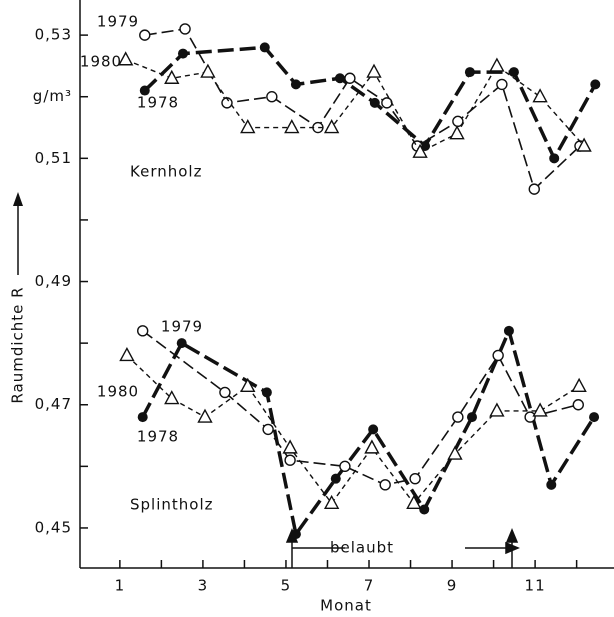  Describe the element at coordinates (18, 233) in the screenshot. I see `y-label-arrow` at that location.